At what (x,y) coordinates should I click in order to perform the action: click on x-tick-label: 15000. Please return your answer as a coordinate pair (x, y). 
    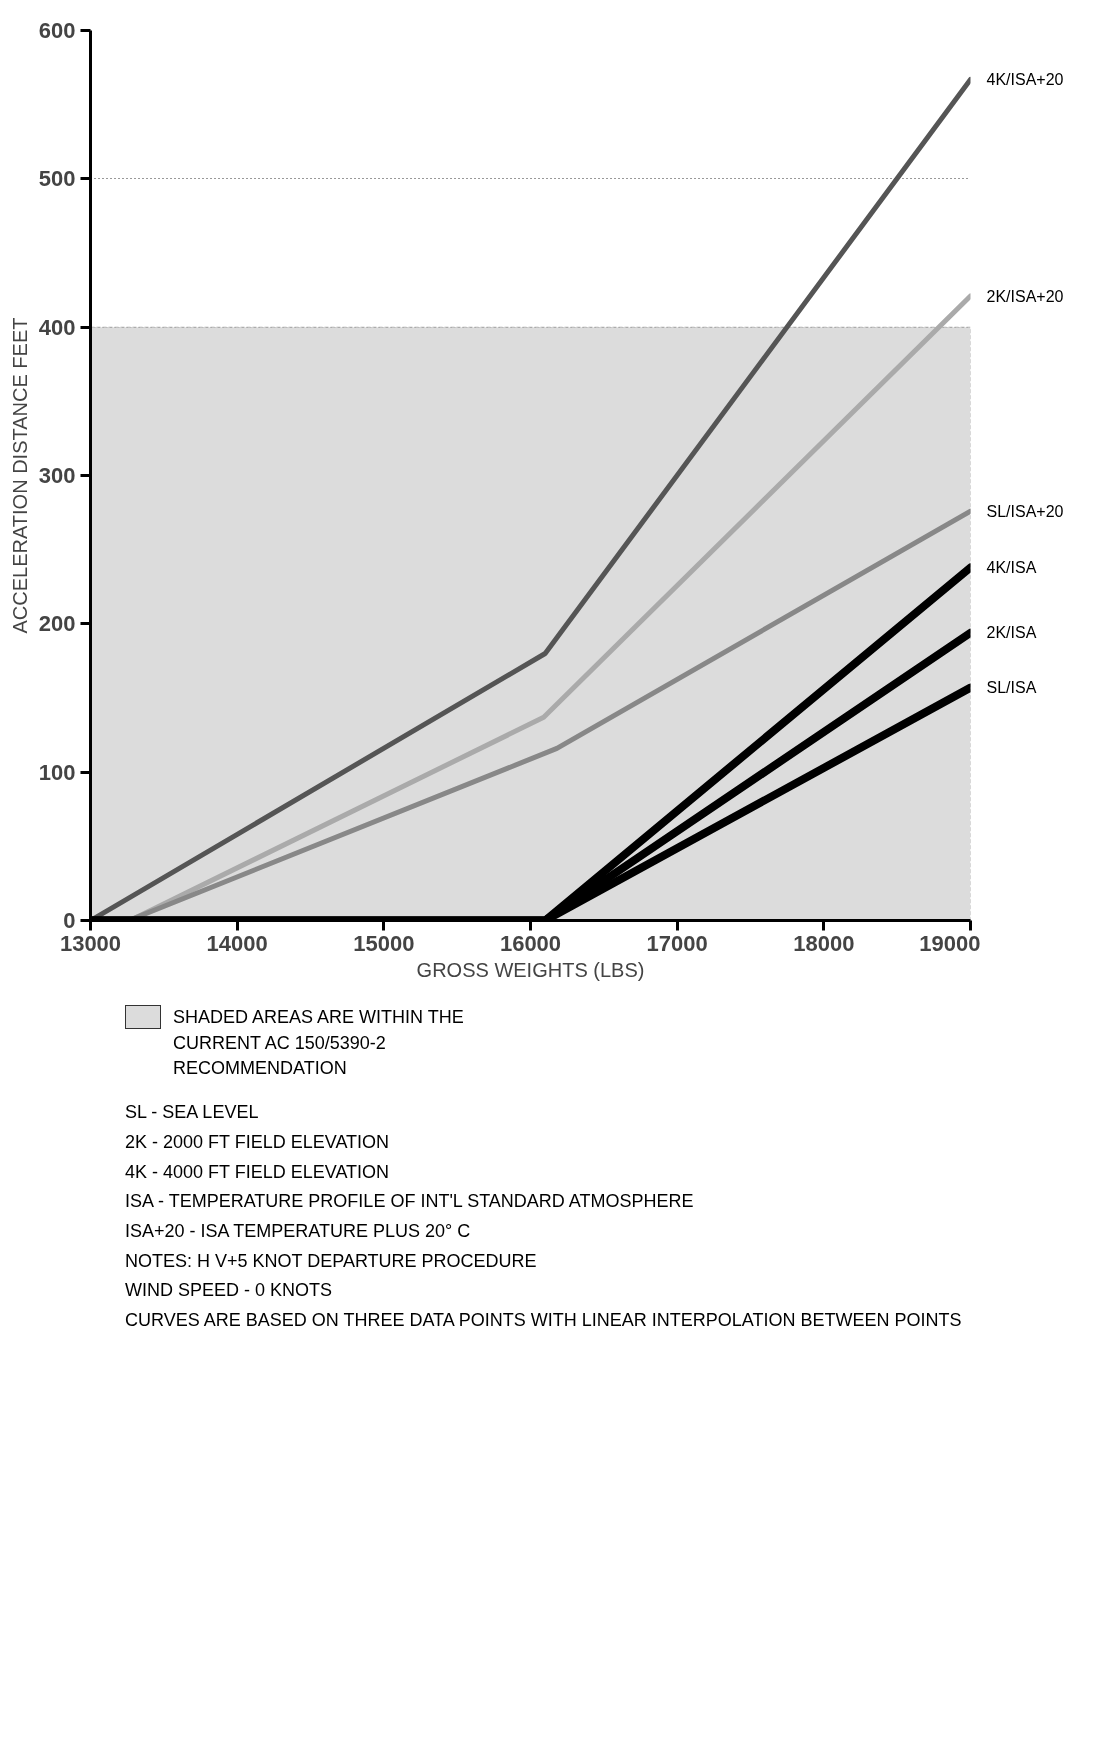
    Looking at the image, I should click on (384, 943).